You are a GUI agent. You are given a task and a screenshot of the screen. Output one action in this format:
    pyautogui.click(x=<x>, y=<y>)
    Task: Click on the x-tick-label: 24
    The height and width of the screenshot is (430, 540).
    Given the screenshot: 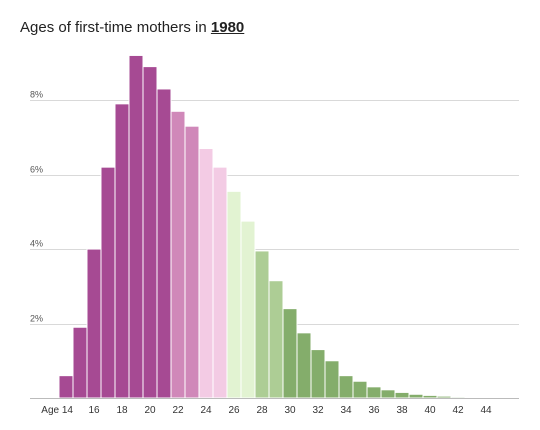 What is the action you would take?
    pyautogui.click(x=206, y=410)
    